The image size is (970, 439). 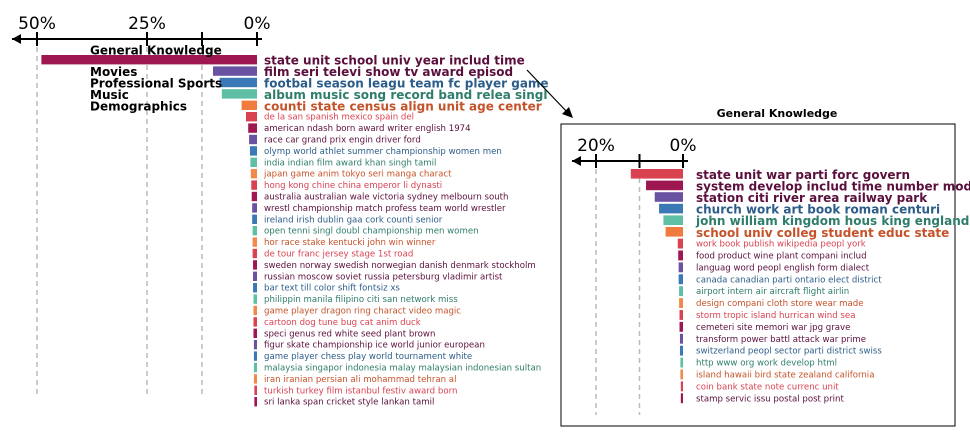 I want to click on bar-label: cartoon dog tune bug cat anim duck, so click(x=342, y=323).